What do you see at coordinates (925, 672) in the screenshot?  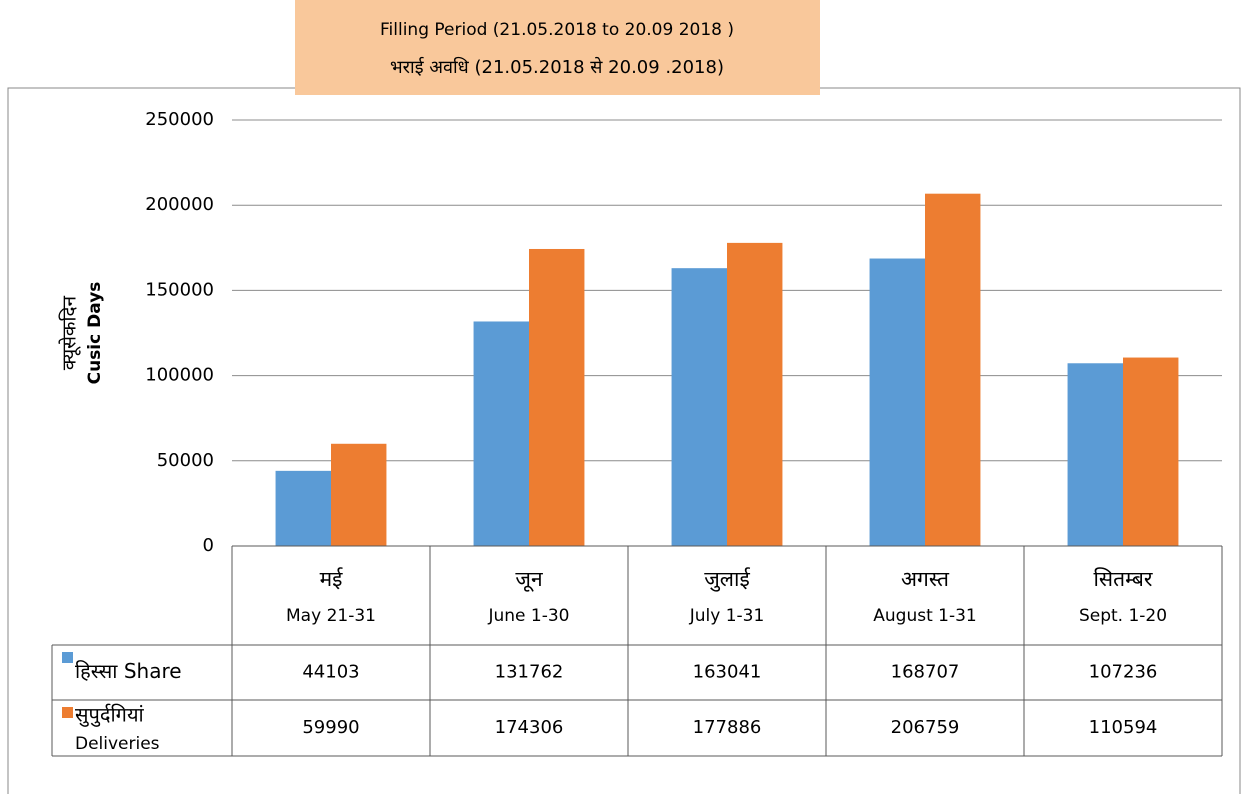 I see `table-value: 168707` at bounding box center [925, 672].